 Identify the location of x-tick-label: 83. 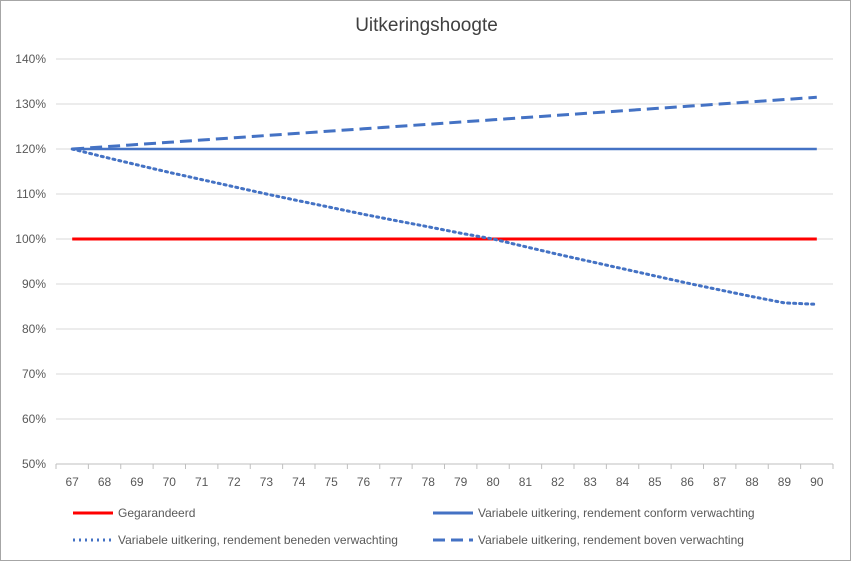
(591, 482).